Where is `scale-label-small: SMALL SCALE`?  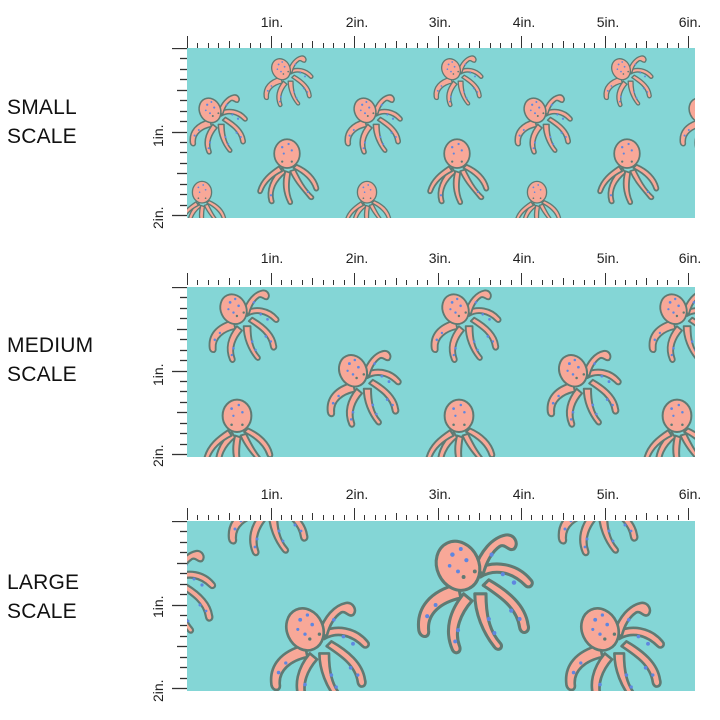
scale-label-small: SMALL SCALE is located at coordinates (42, 122).